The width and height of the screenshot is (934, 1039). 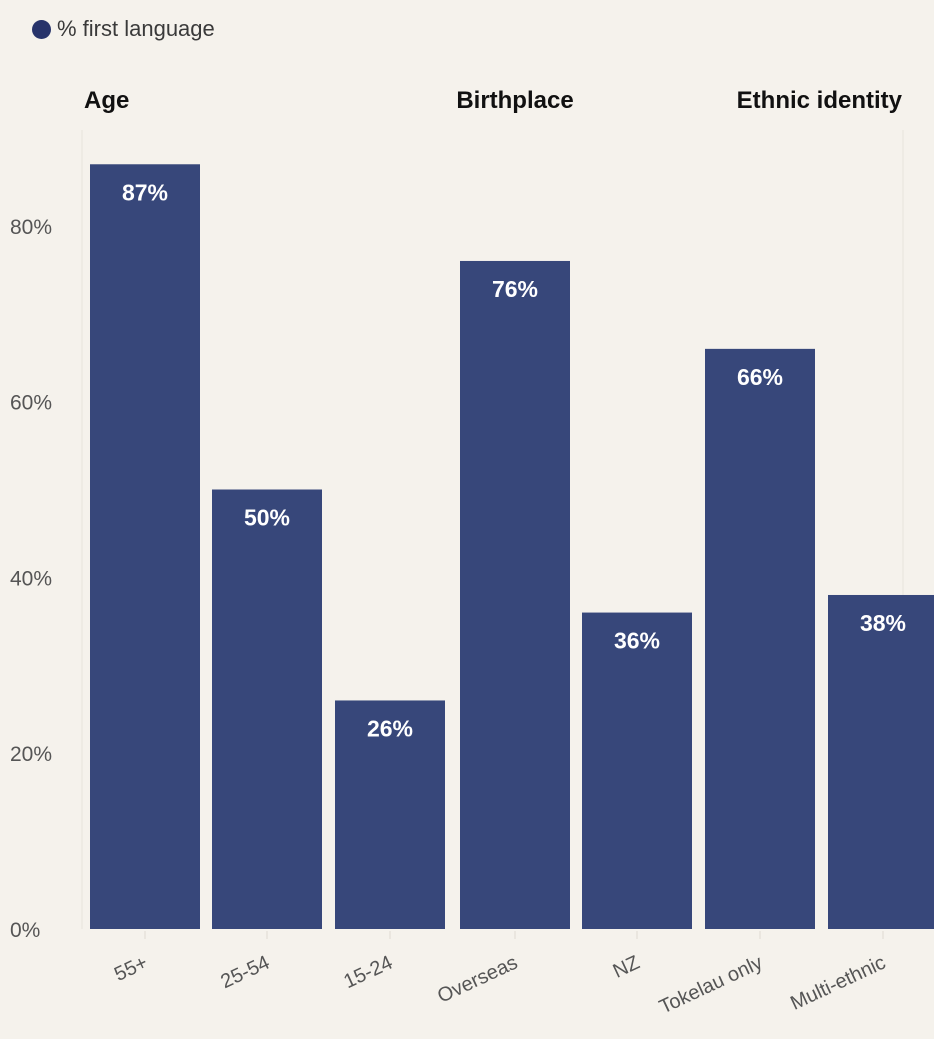 I want to click on group-title-birthplace: Birthplace, so click(x=514, y=100).